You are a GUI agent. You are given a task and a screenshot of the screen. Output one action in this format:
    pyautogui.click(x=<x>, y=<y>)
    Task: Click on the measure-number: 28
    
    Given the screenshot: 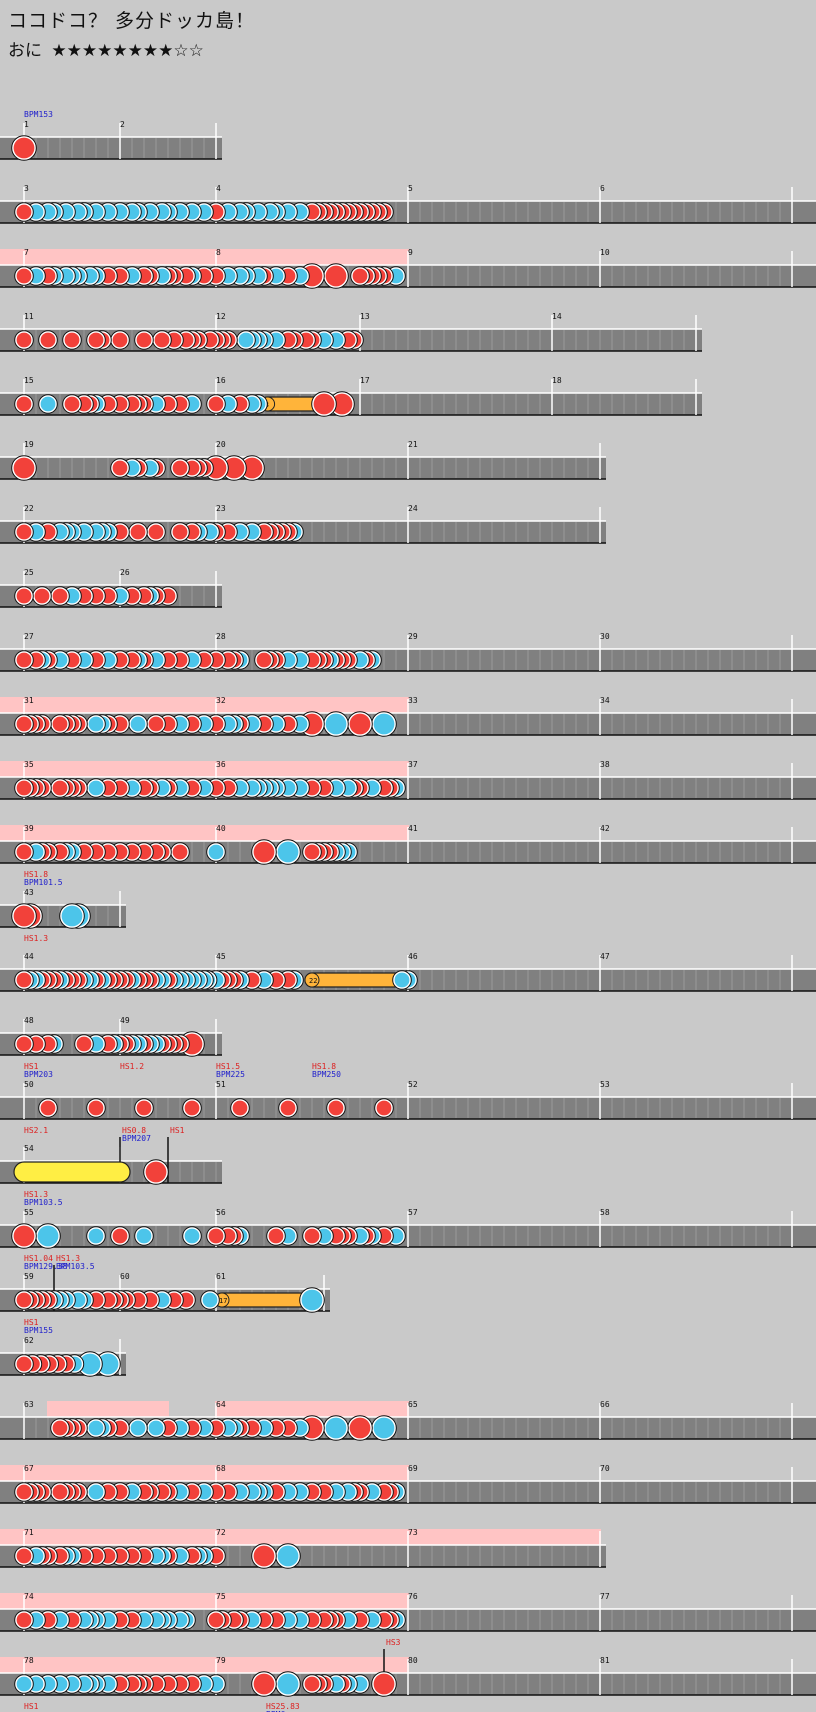 What is the action you would take?
    pyautogui.click(x=221, y=636)
    